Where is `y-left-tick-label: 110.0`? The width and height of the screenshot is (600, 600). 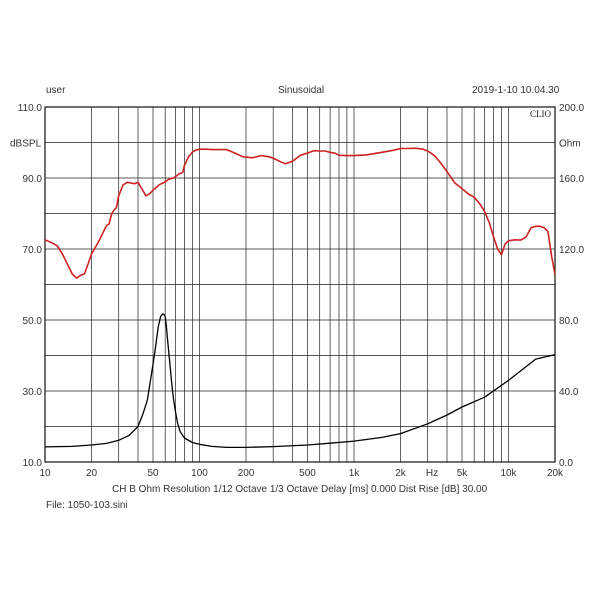 y-left-tick-label: 110.0 is located at coordinates (30, 108).